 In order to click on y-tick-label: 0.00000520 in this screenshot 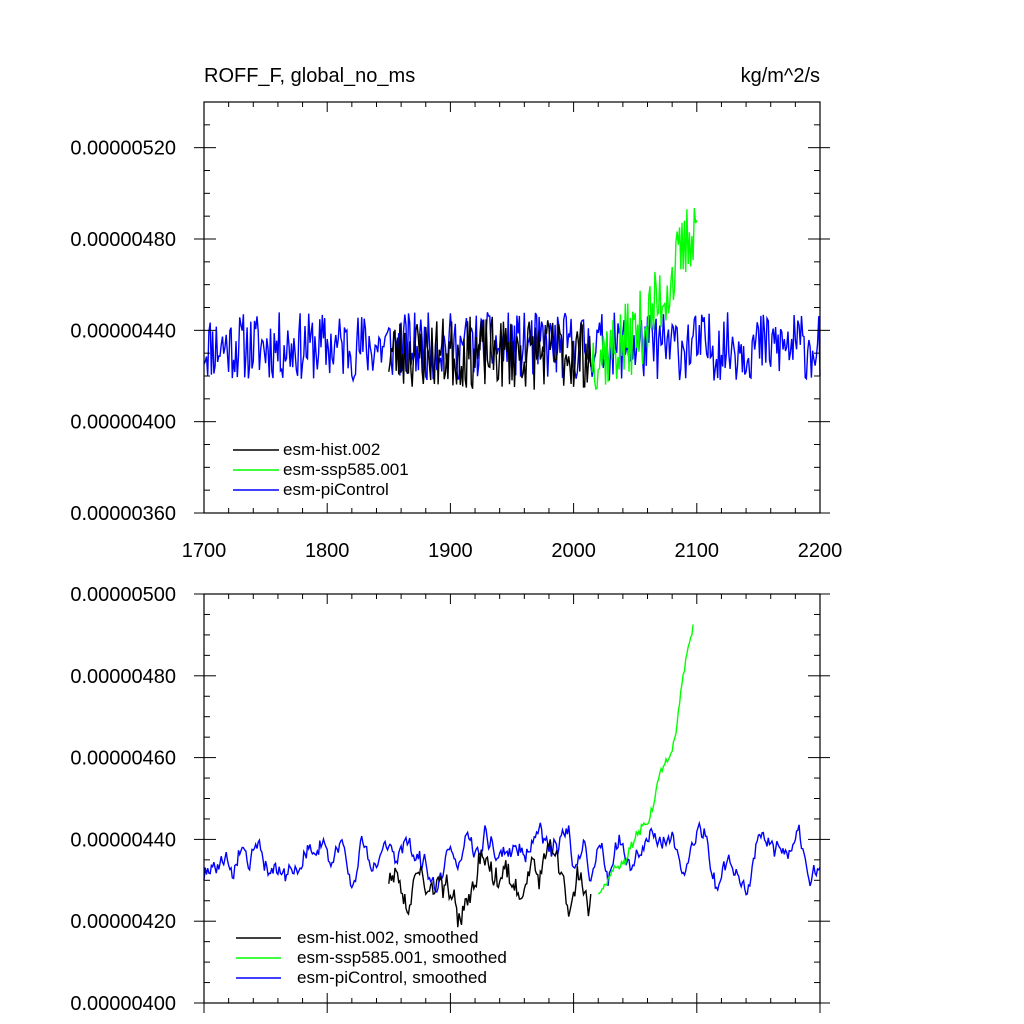, I will do `click(123, 149)`.